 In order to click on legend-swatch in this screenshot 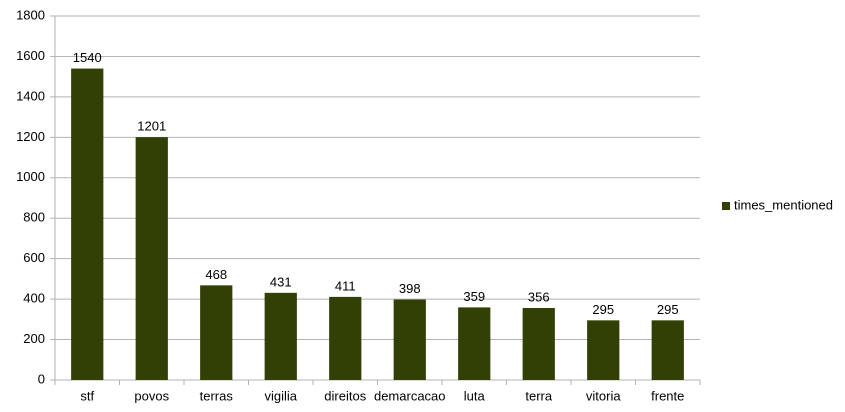, I will do `click(726, 206)`.